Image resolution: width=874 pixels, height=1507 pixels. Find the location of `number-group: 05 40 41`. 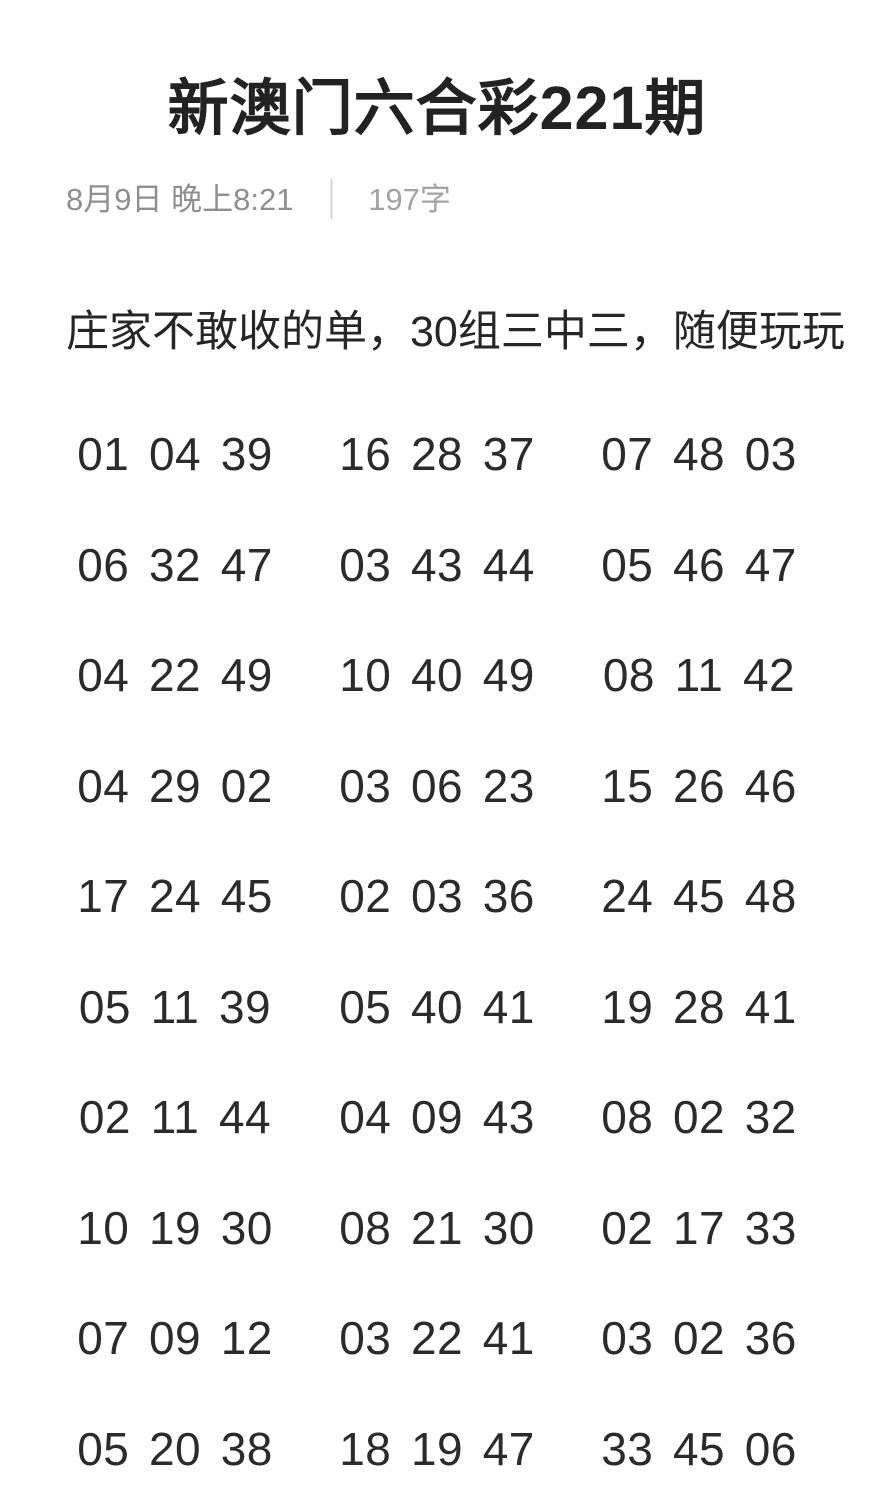

number-group: 05 40 41 is located at coordinates (437, 1006).